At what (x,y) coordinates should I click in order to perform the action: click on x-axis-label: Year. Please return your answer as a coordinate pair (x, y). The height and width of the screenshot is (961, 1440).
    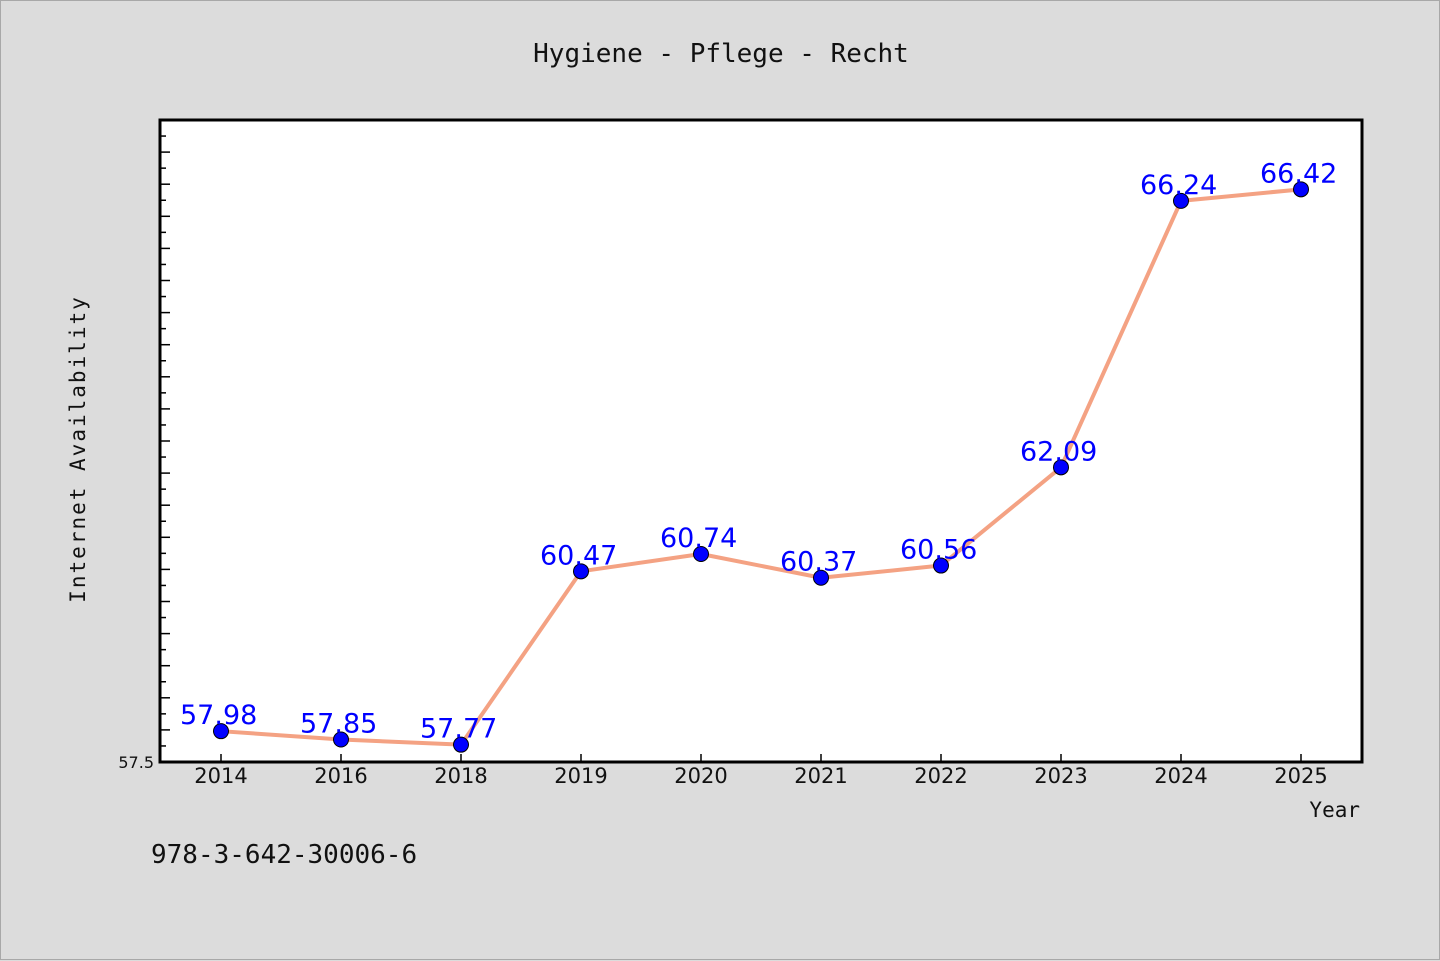
    Looking at the image, I should click on (1334, 810).